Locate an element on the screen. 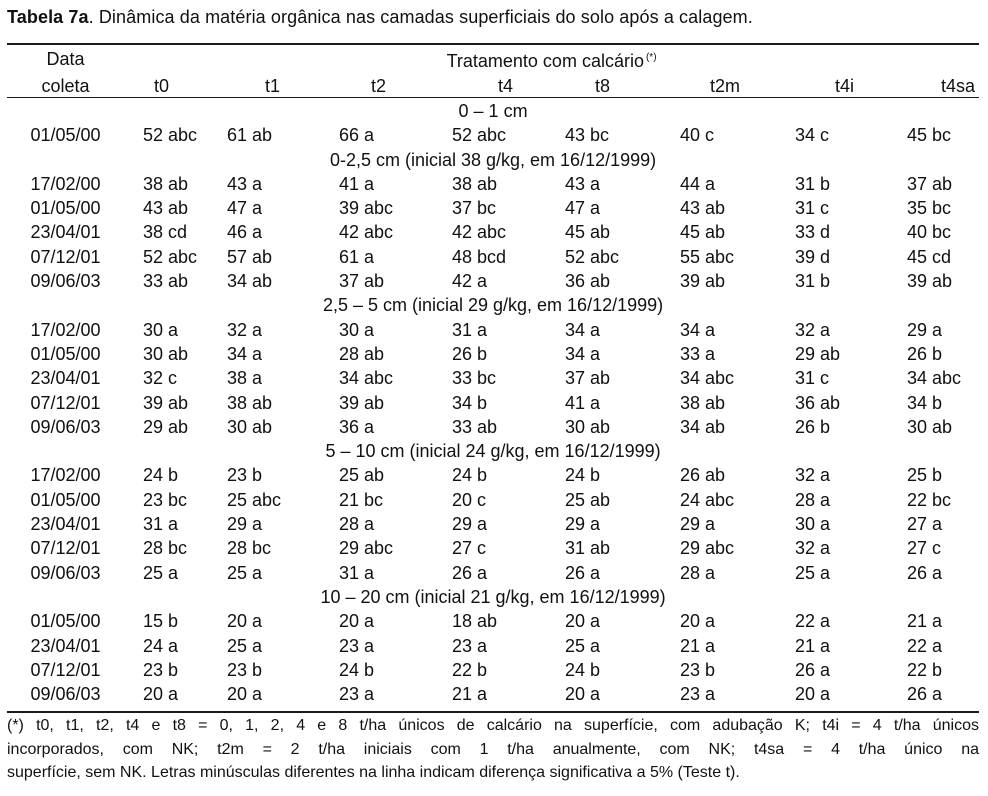 The width and height of the screenshot is (988, 796). cell-t8: 25 ab is located at coordinates (588, 499).